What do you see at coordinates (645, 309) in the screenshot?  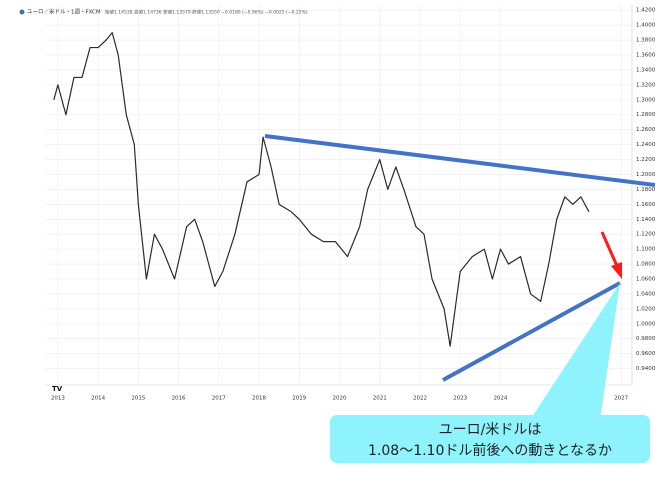 I see `y-tick-label: 1.02000` at bounding box center [645, 309].